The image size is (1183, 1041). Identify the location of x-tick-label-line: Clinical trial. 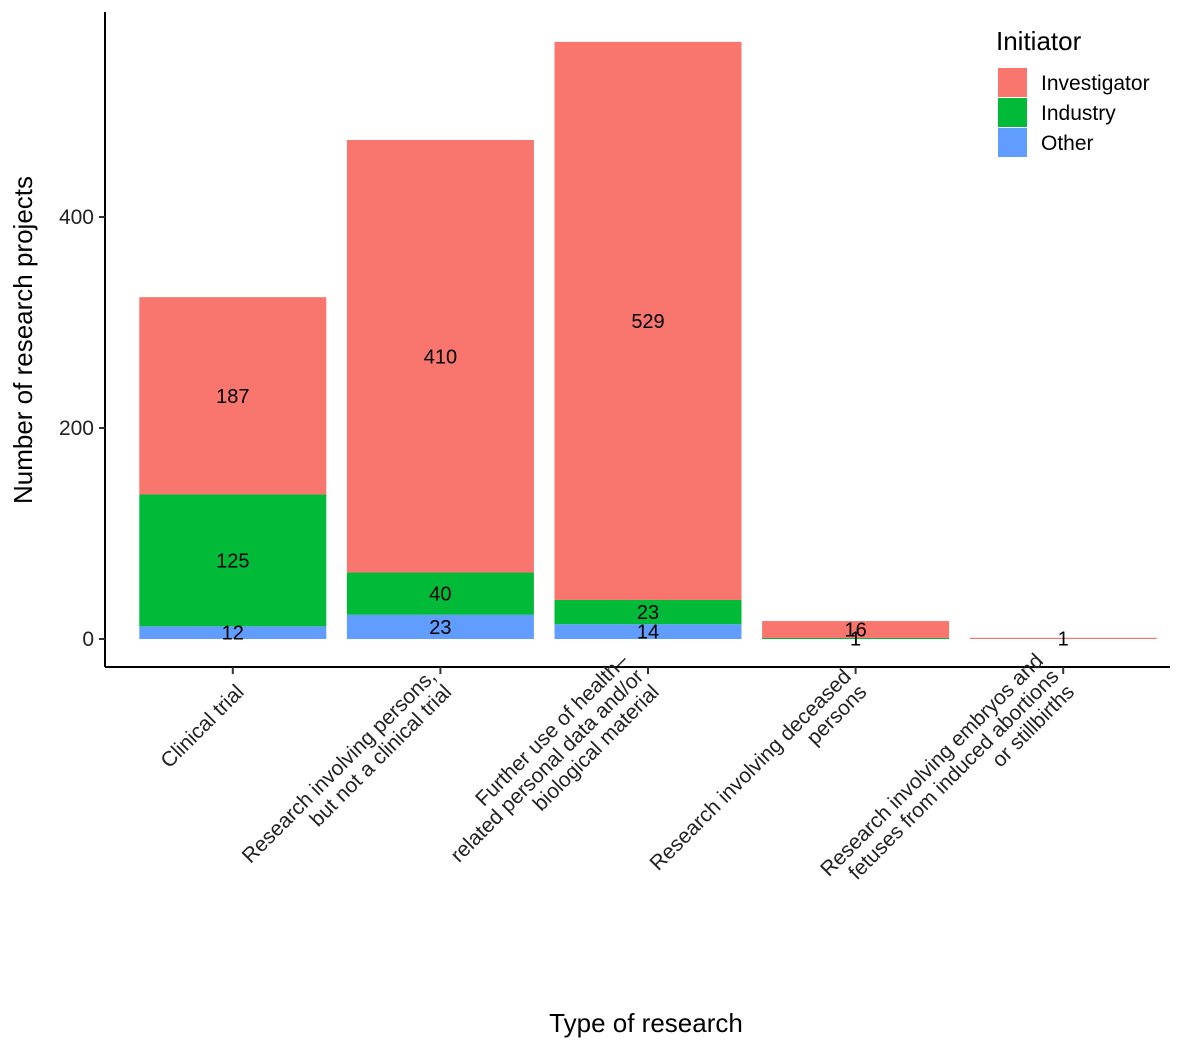
(202, 727).